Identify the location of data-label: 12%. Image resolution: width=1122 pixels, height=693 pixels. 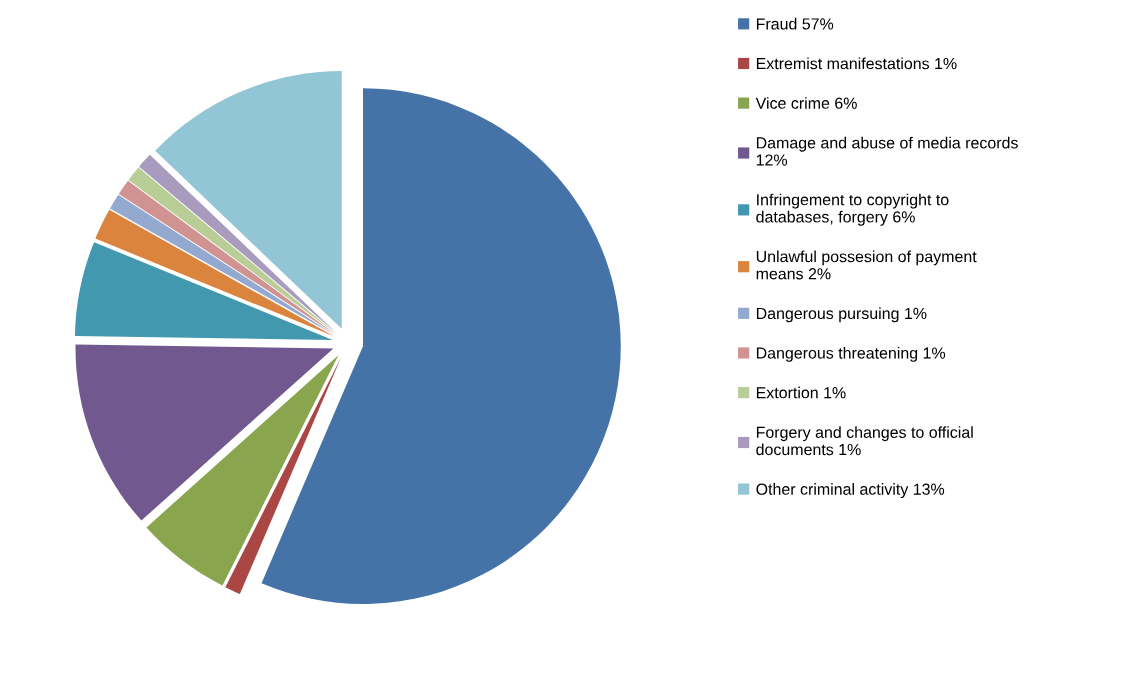
(772, 160).